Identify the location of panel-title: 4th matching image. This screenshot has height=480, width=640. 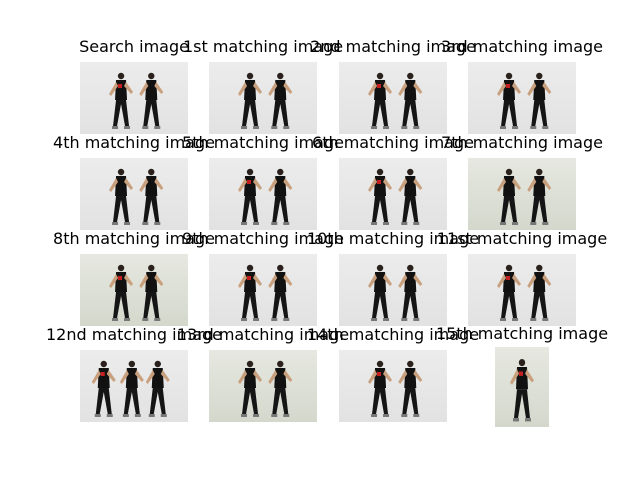
(134, 142).